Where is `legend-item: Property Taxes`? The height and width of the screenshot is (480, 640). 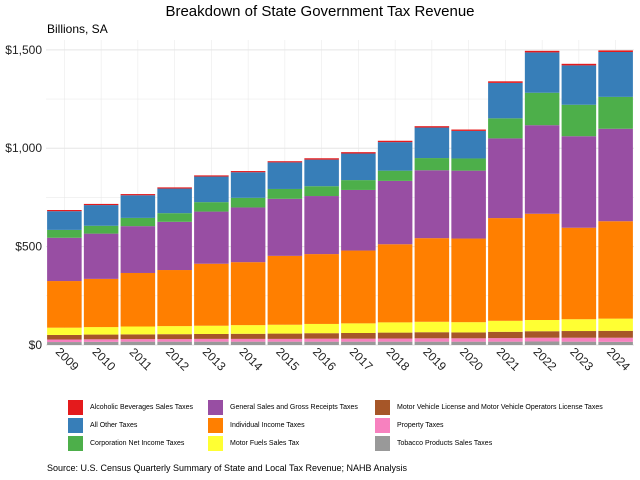
legend-item: Property Taxes is located at coordinates (409, 425).